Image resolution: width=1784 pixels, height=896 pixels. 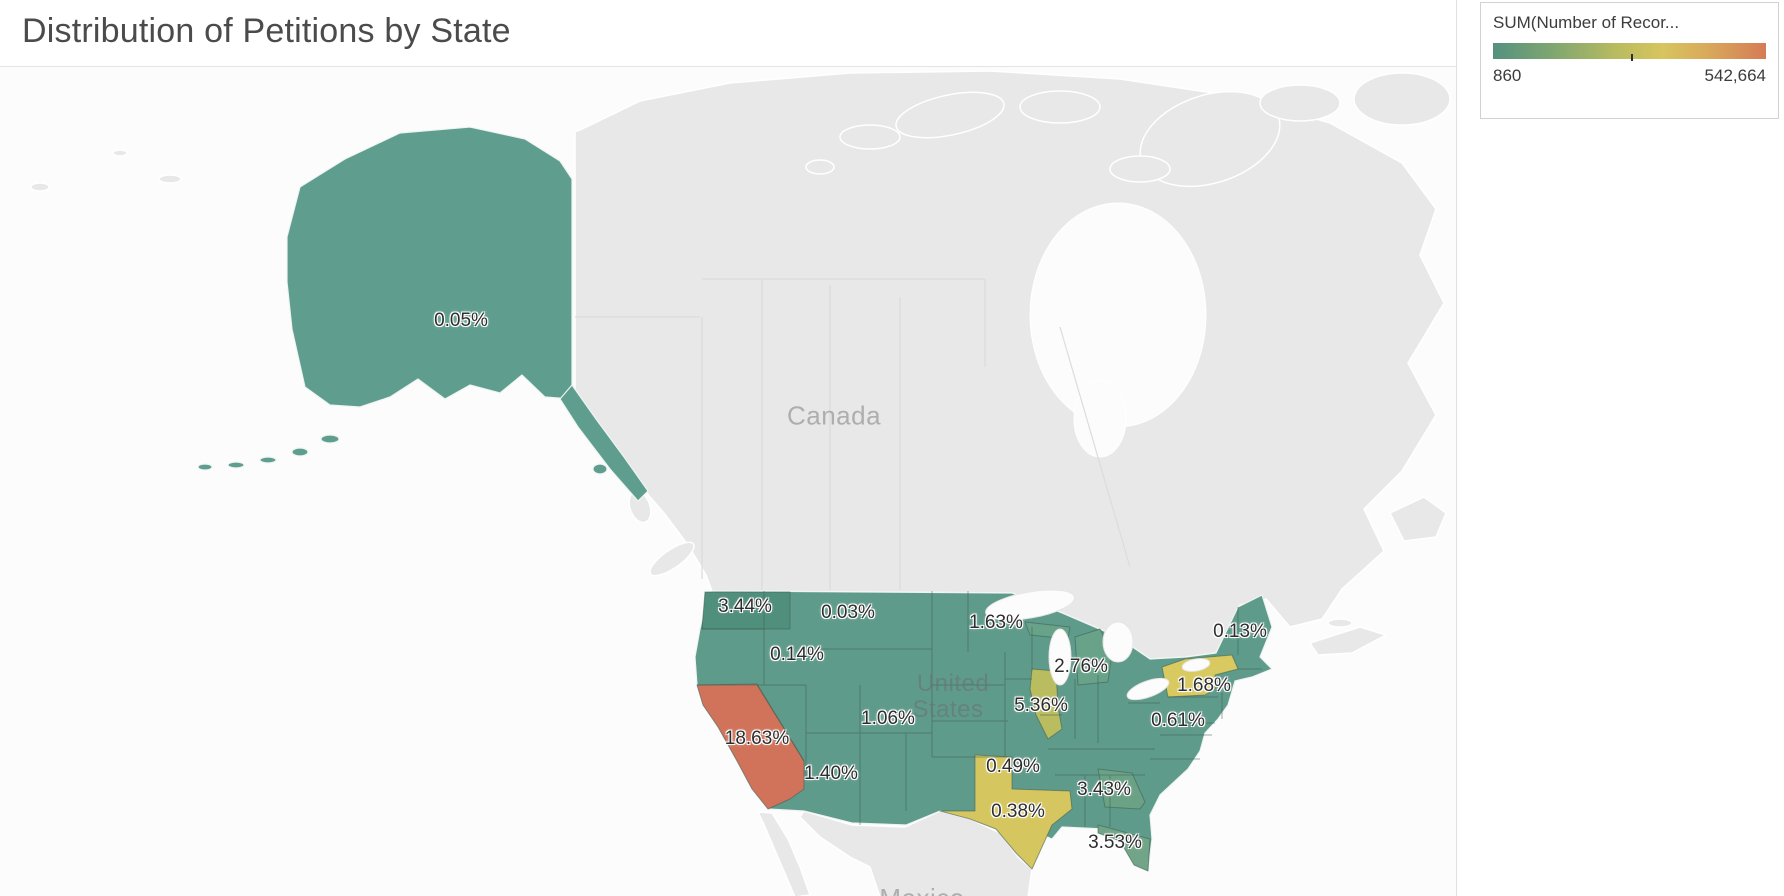 What do you see at coordinates (423, 314) in the screenshot?
I see `state-shape-alaska` at bounding box center [423, 314].